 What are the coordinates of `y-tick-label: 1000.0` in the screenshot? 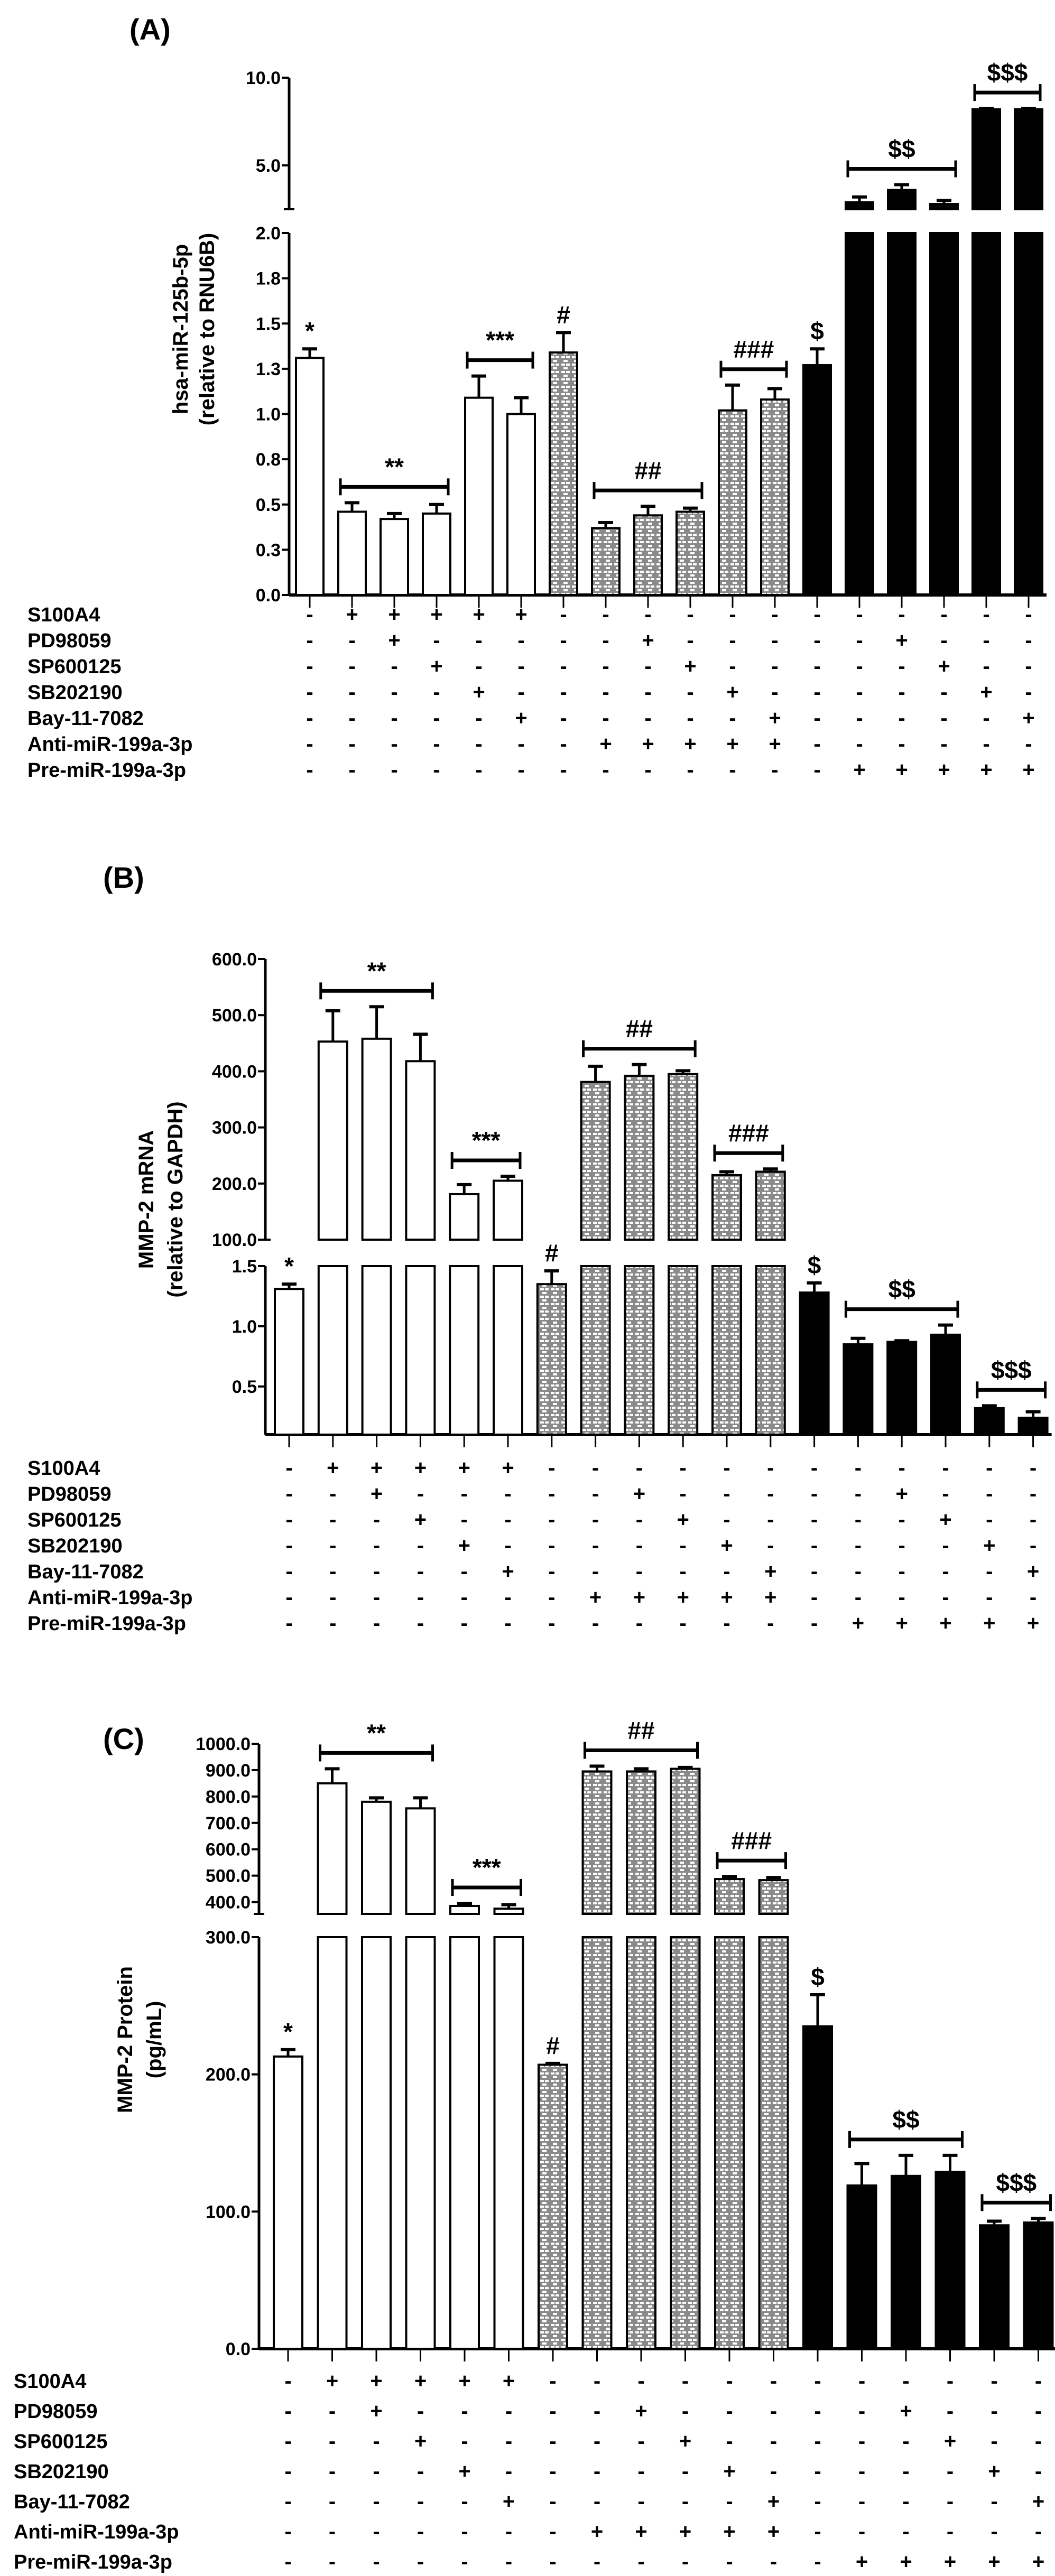 It's located at (223, 1744).